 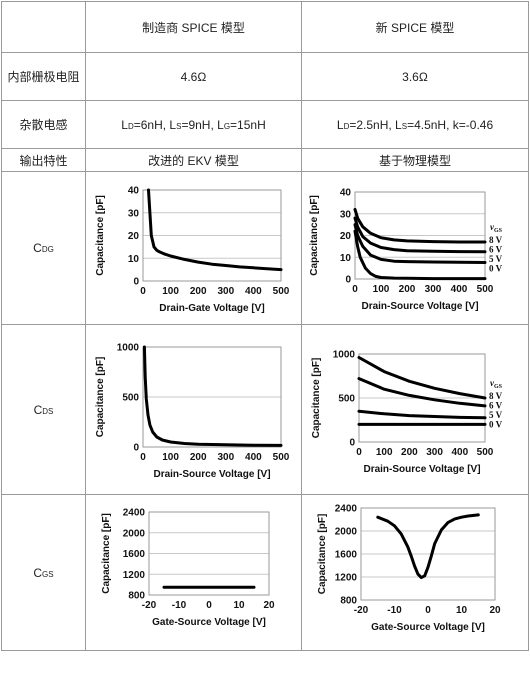 I want to click on output-characteristic-manufacturer: 改进的 EKV 模型, so click(x=193, y=160).